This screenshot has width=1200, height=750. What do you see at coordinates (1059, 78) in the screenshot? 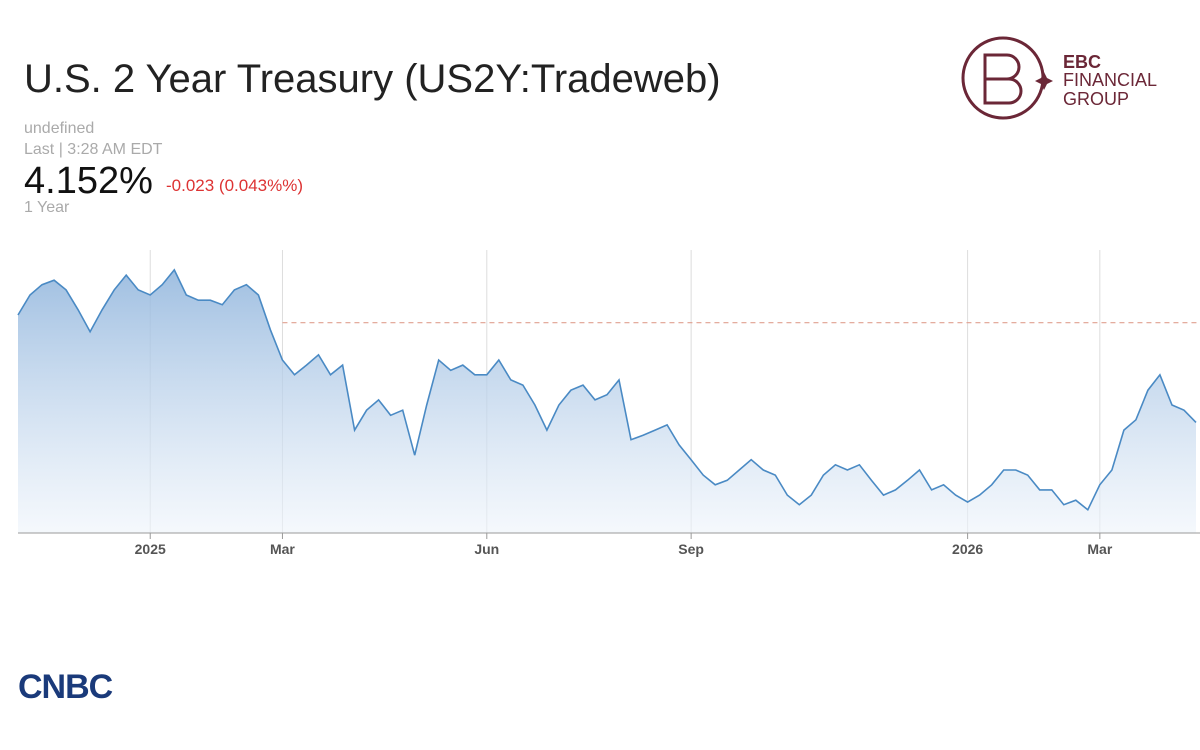
I see `brand-logo: EBC FINANCIAL GROUP` at bounding box center [1059, 78].